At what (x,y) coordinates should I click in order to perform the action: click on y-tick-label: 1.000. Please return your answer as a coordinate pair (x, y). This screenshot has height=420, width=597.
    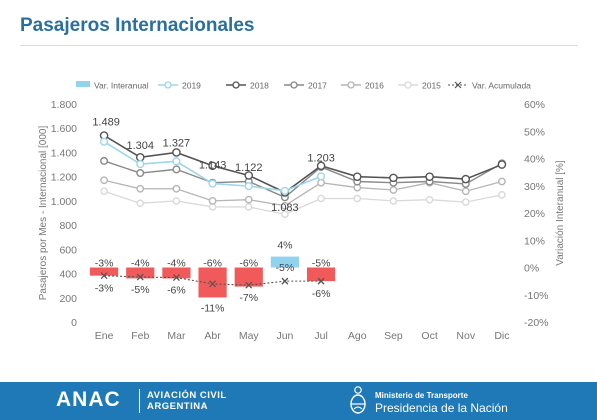
    Looking at the image, I should click on (64, 202).